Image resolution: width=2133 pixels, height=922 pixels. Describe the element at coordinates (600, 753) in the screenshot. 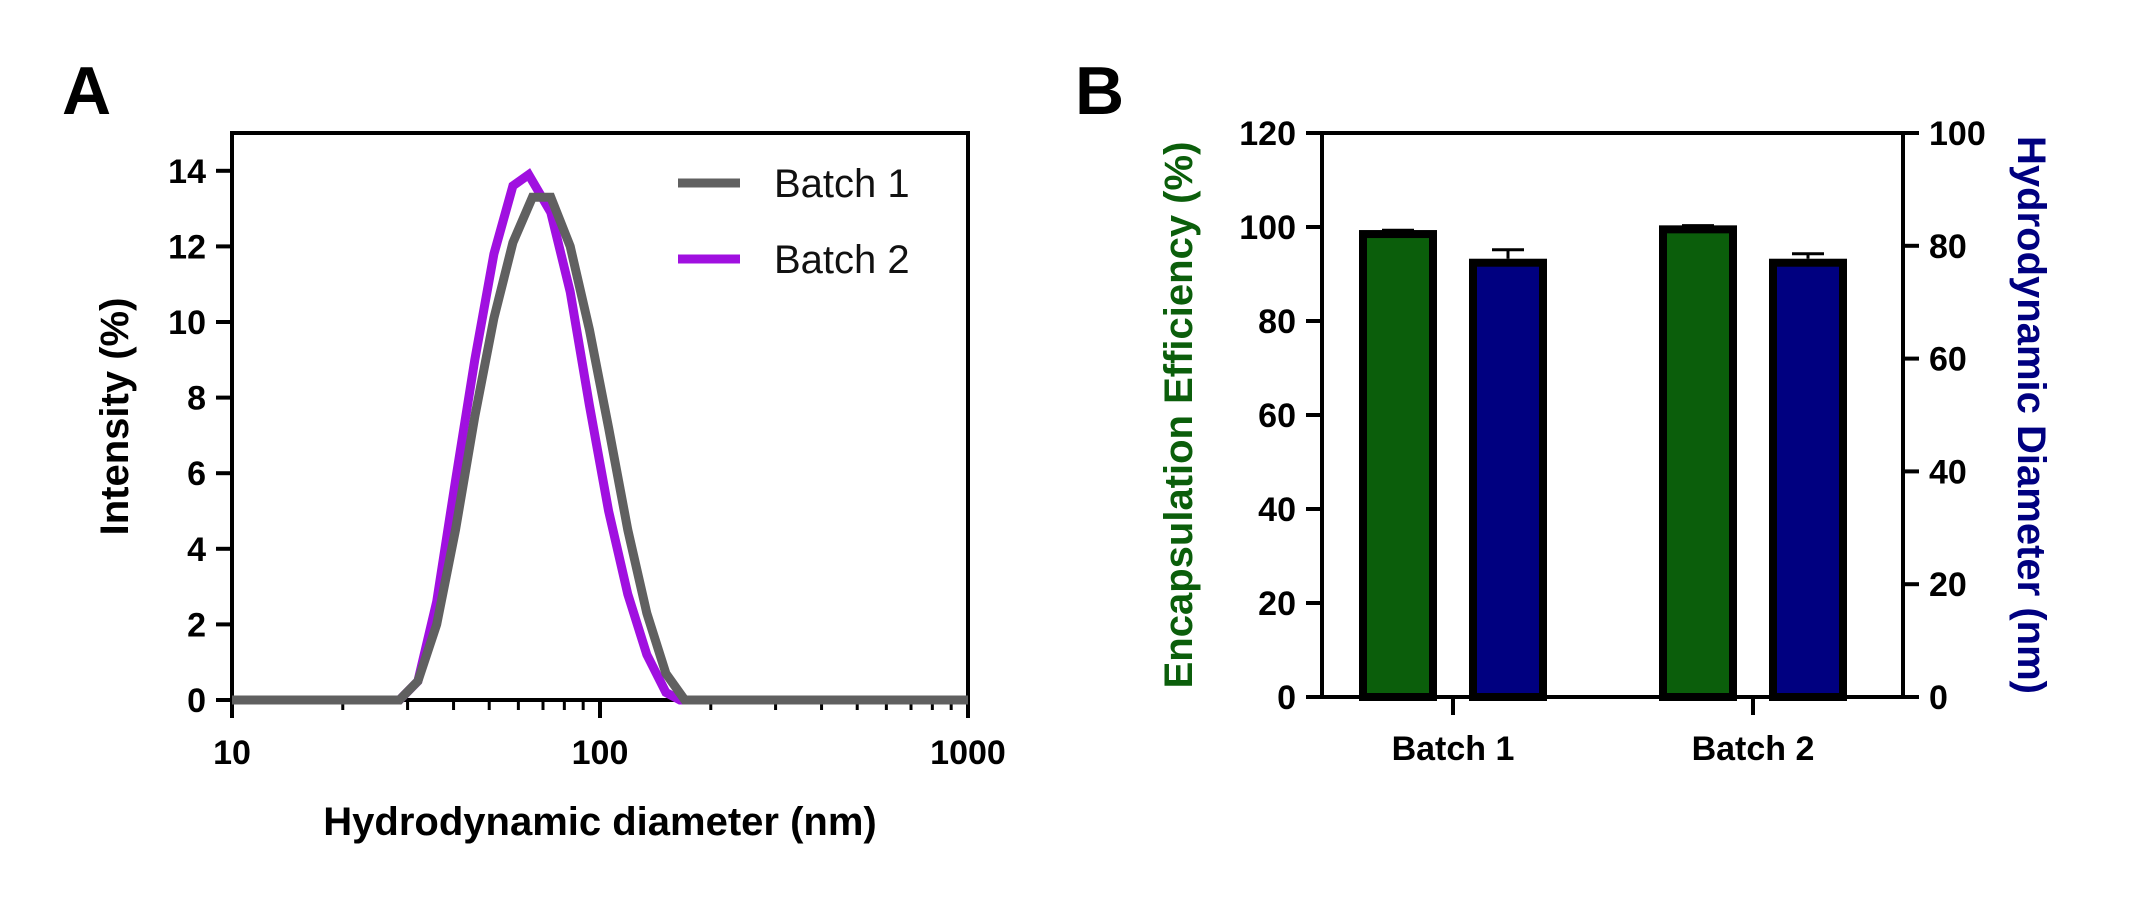

I see `x-tick-label-a: 100` at that location.